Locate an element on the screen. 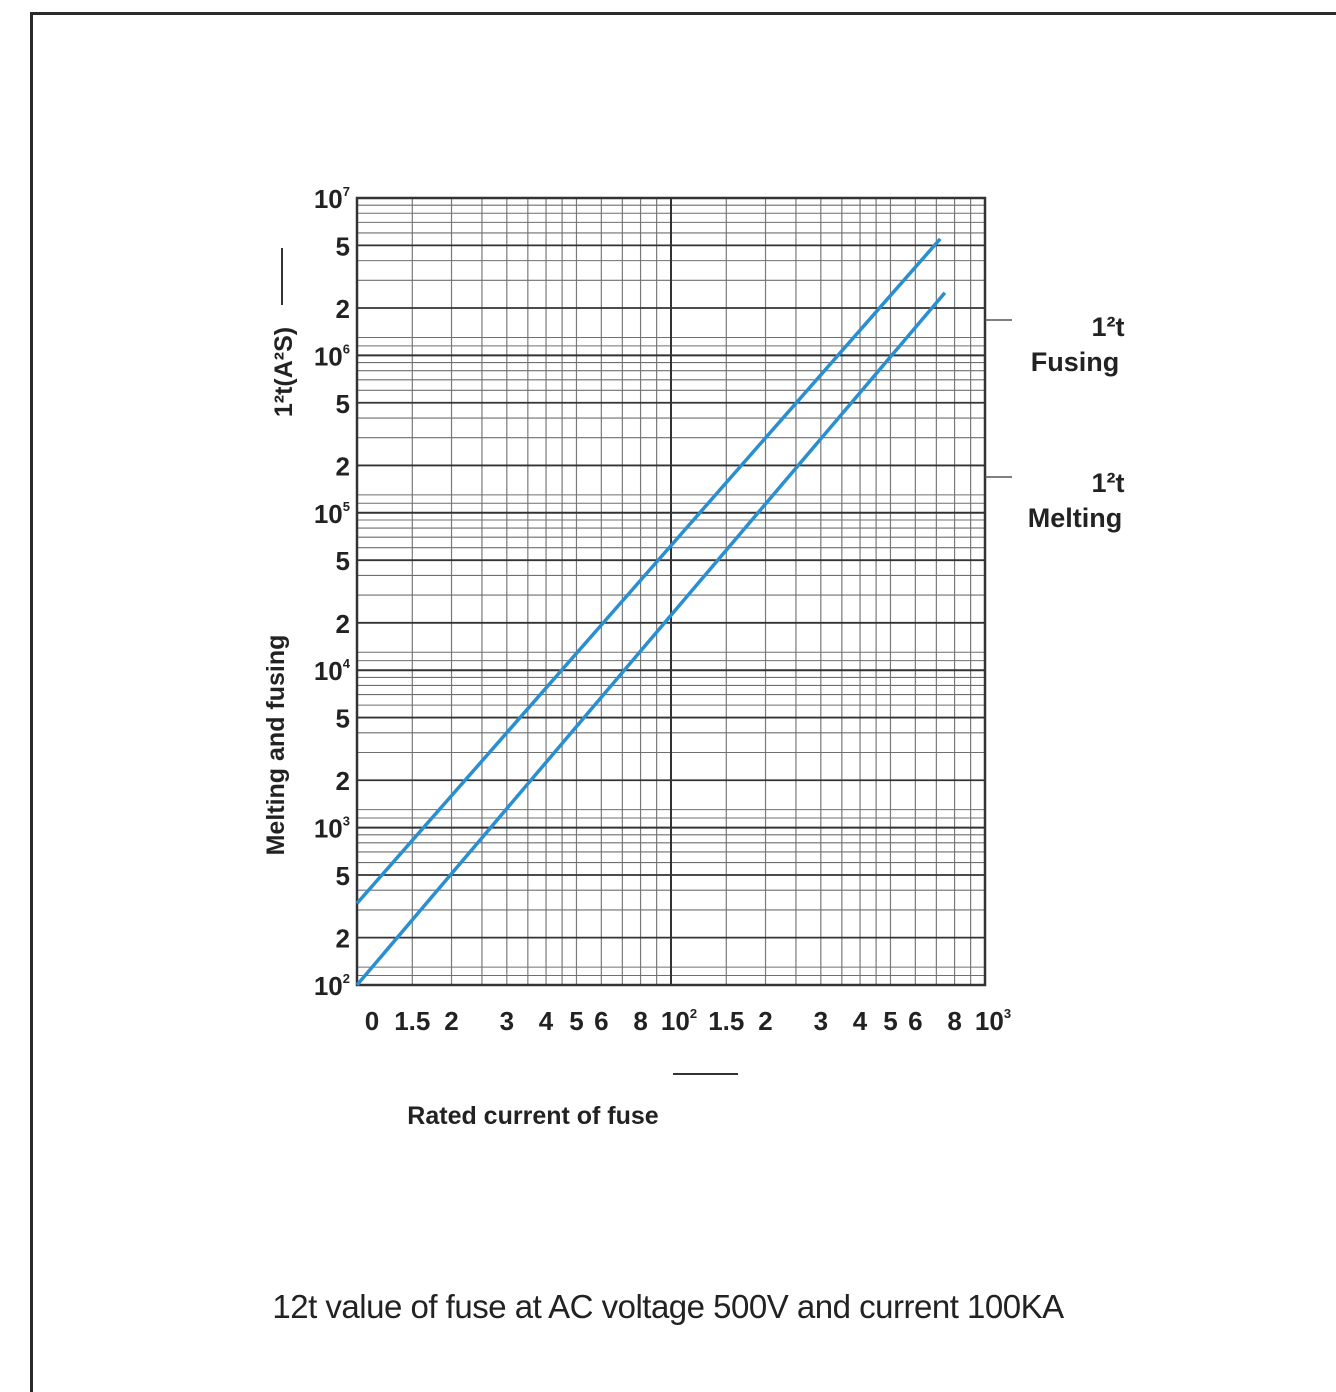  y-tick-label: 10⁴ is located at coordinates (332, 671).